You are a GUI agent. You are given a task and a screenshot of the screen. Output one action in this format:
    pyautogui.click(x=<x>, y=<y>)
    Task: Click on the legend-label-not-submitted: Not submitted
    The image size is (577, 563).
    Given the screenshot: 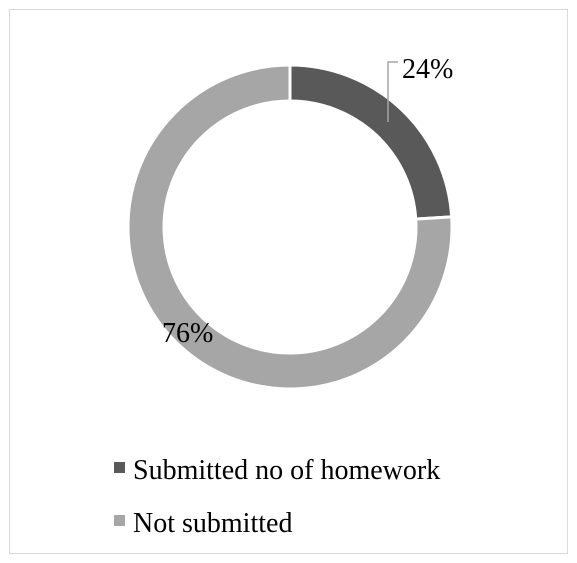 What is the action you would take?
    pyautogui.click(x=212, y=523)
    